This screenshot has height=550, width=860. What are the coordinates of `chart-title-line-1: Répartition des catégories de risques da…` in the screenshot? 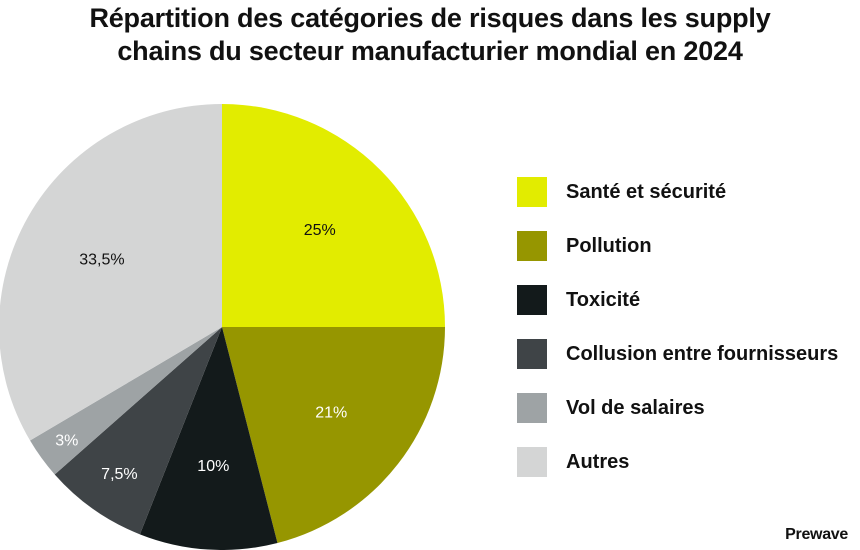 It's located at (430, 18).